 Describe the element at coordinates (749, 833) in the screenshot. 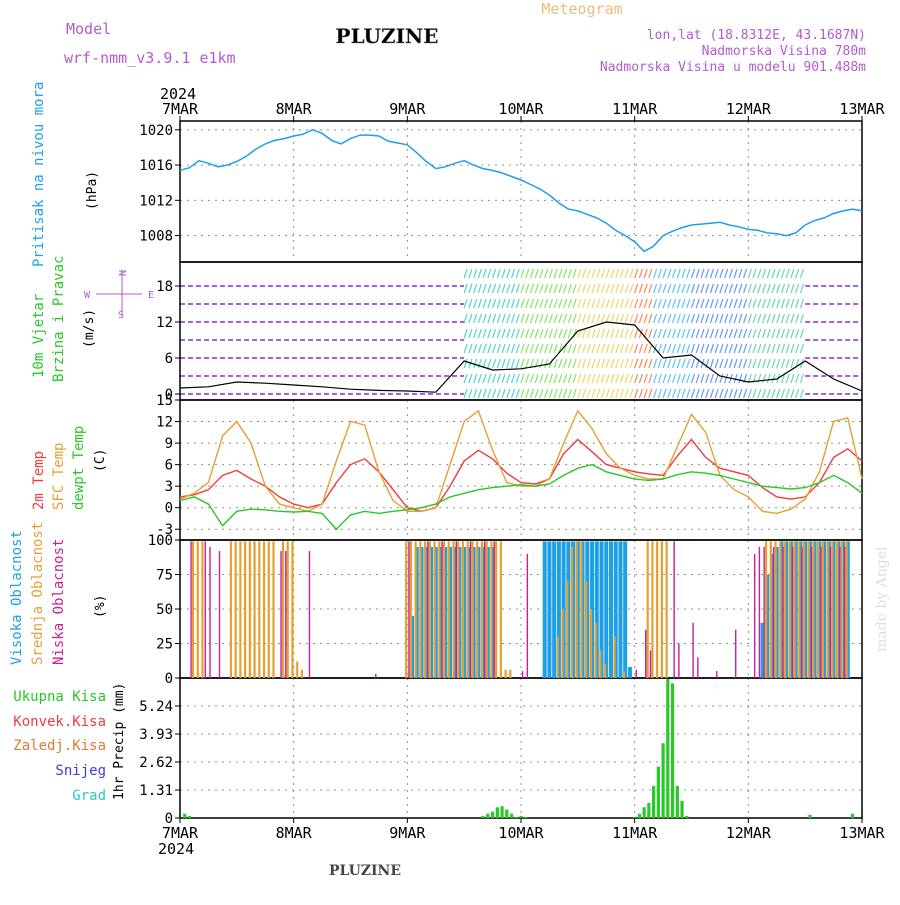

I see `date-label-bottom: 12MAR` at that location.